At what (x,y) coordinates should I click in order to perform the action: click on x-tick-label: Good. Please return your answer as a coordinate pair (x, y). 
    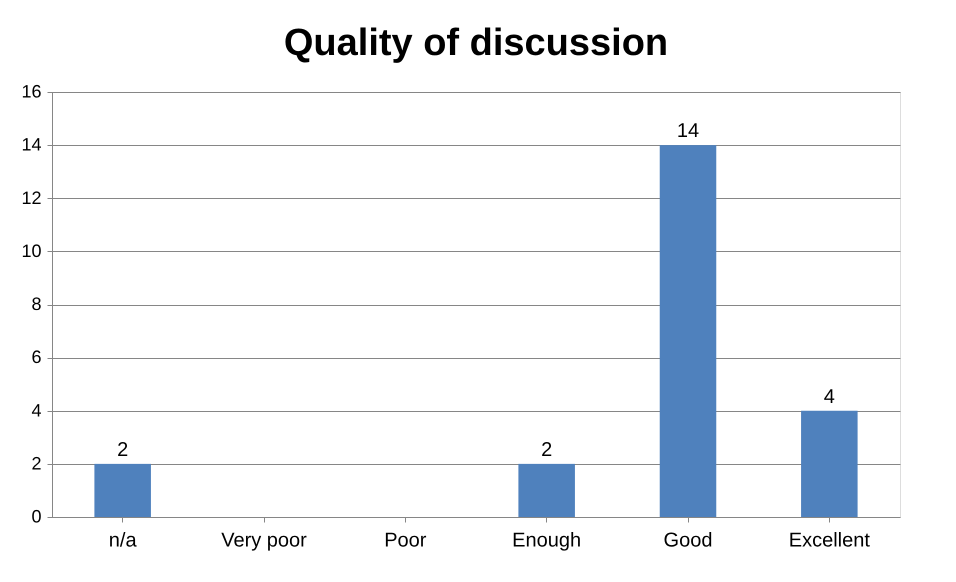
    Looking at the image, I should click on (688, 541).